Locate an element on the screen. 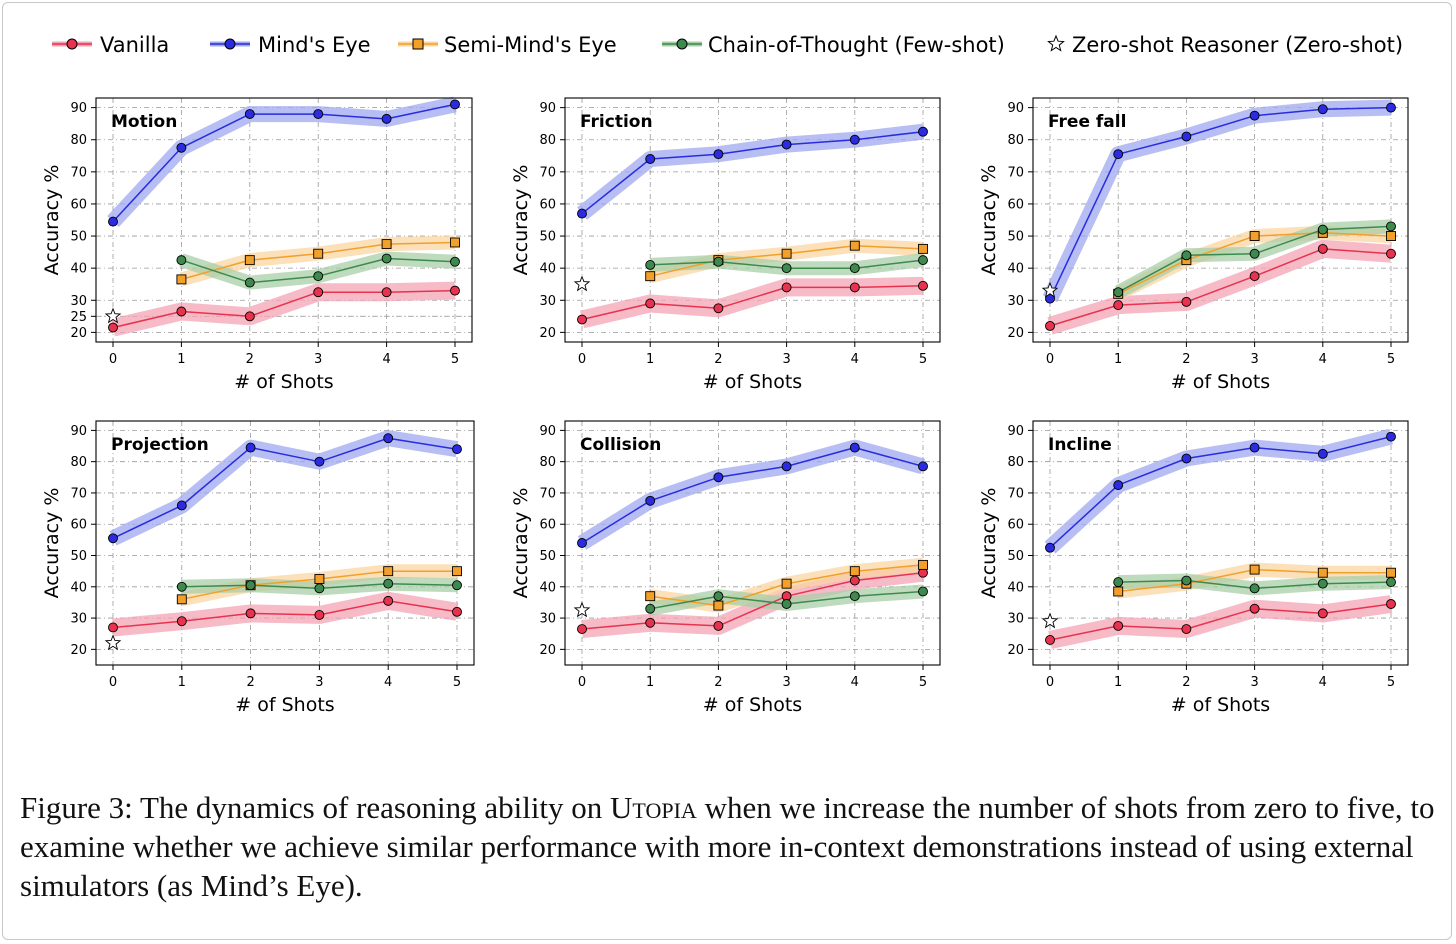 This screenshot has height=944, width=1456. y-axis-label: Accuracy % is located at coordinates (521, 220).